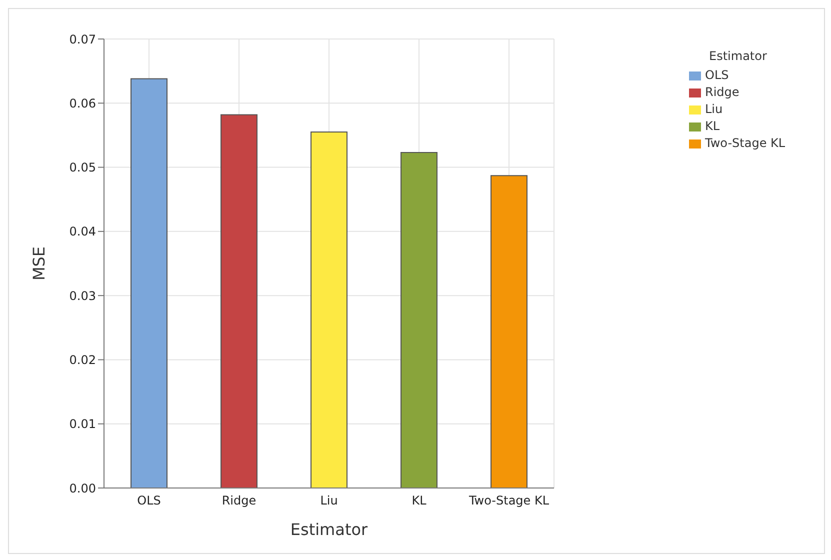  Describe the element at coordinates (745, 143) in the screenshot. I see `legend-label: Two-Stage KL` at that location.